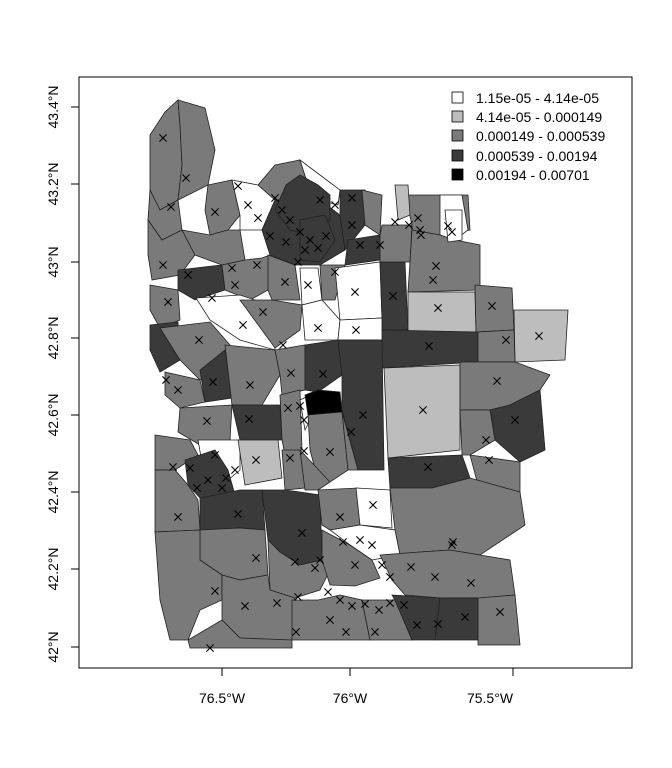 The width and height of the screenshot is (672, 768). Describe the element at coordinates (539, 117) in the screenshot. I see `legend-label-1: 4.14e-05 - 0.000149` at that location.